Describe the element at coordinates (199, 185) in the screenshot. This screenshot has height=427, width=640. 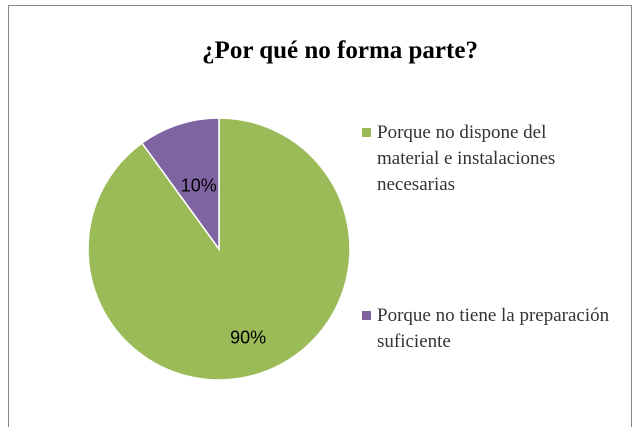
I see `data-label: 10%` at that location.